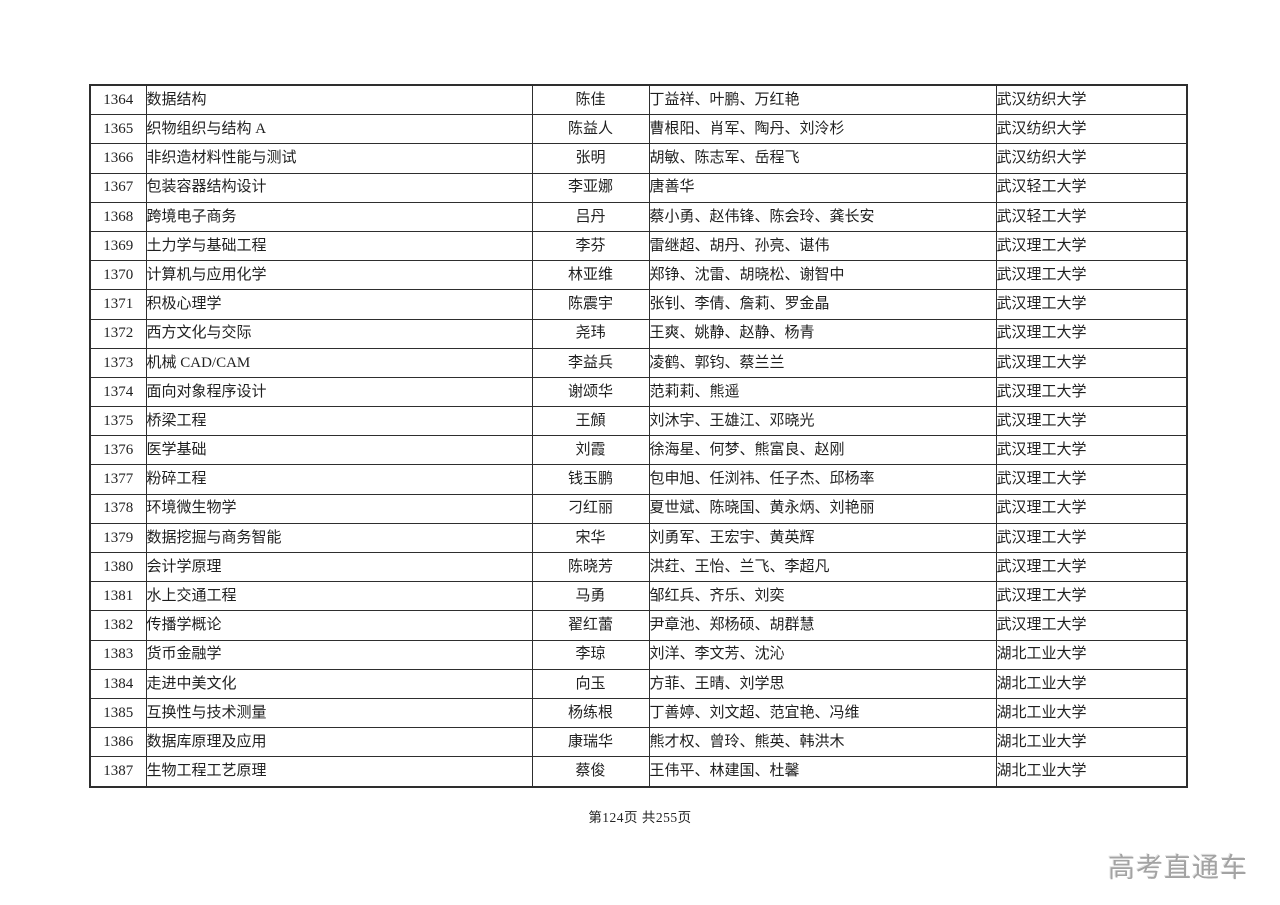  I want to click on table-row: 1387 生物工程工艺原理 蔡俊 王伟平、林建国、杜馨 湖北工业大学, so click(638, 771).